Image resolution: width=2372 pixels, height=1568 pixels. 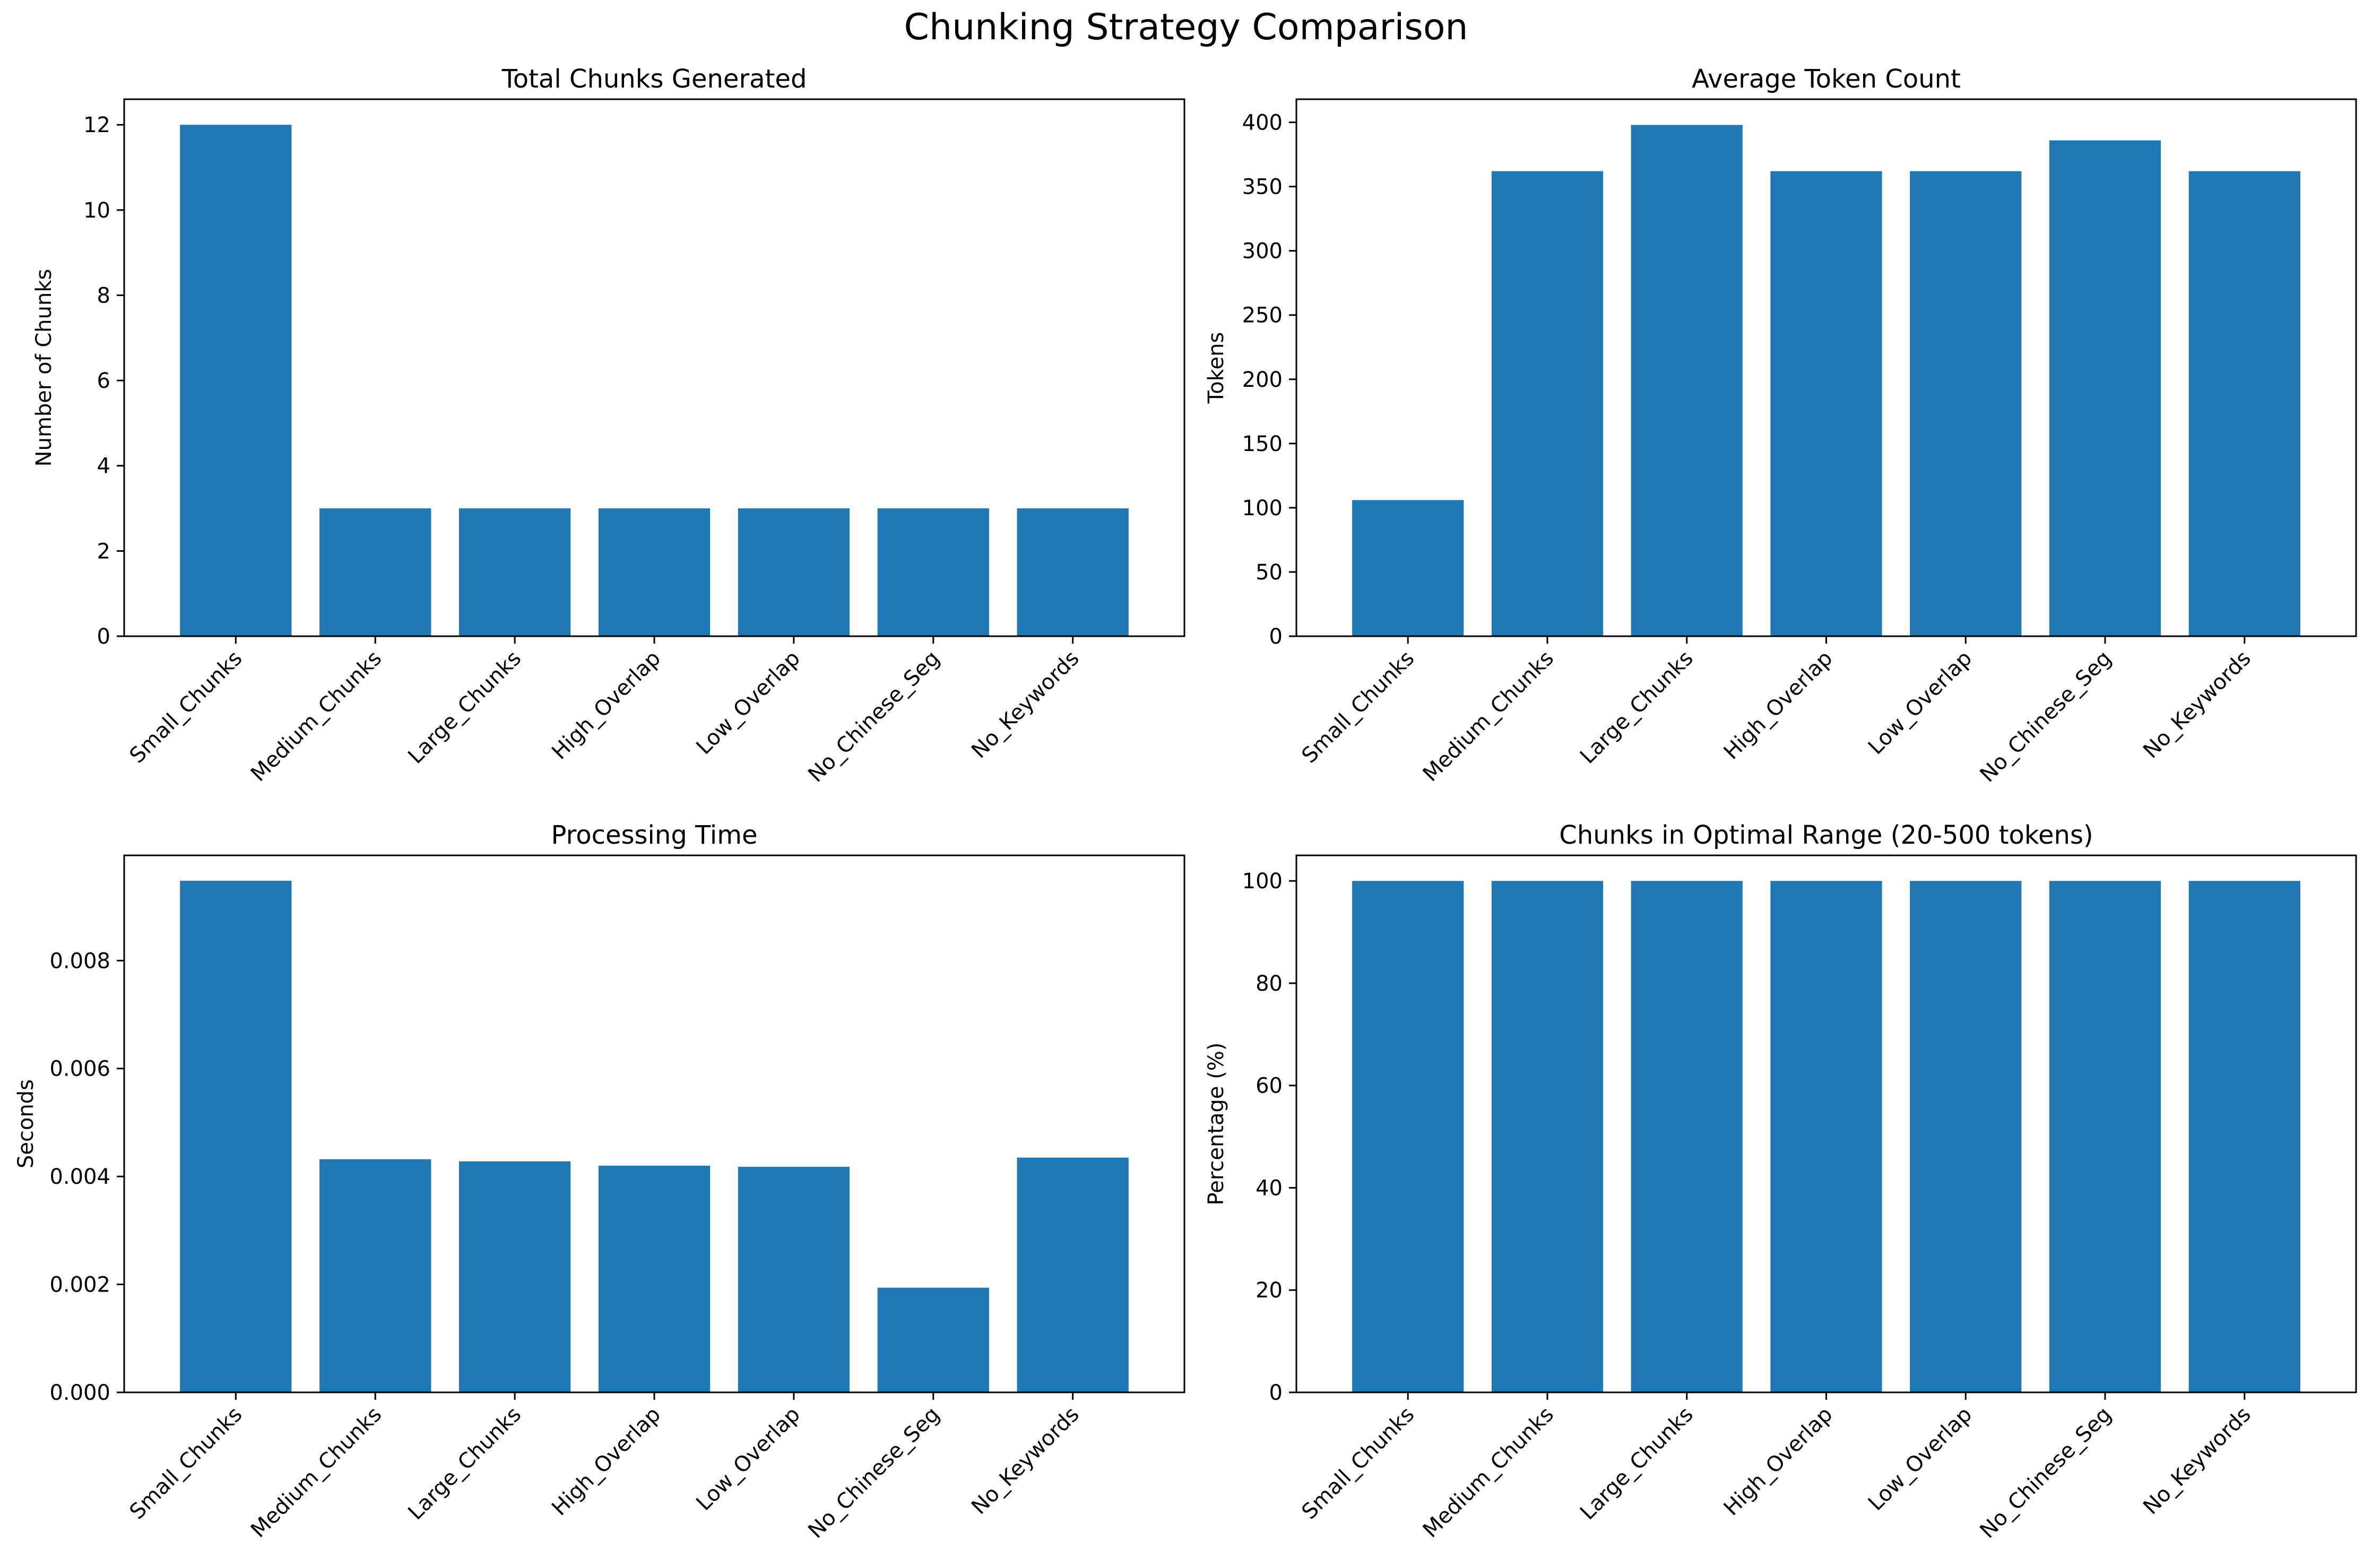 What do you see at coordinates (1827, 79) in the screenshot?
I see `chart-title: Average Token Count` at bounding box center [1827, 79].